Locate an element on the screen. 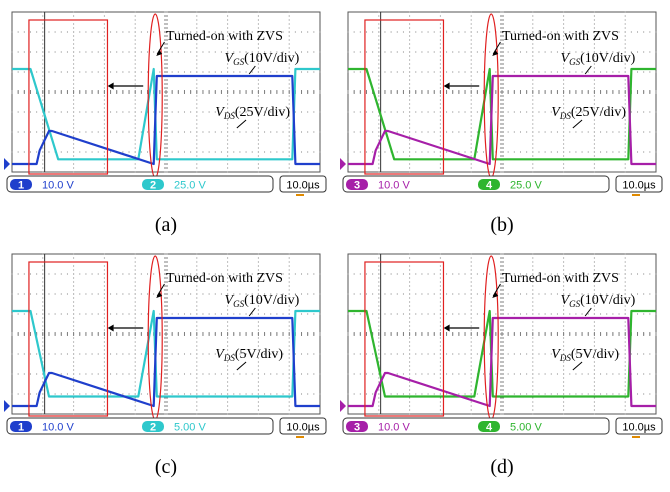 This screenshot has height=492, width=670. caption-c: (c) is located at coordinates (166, 467).